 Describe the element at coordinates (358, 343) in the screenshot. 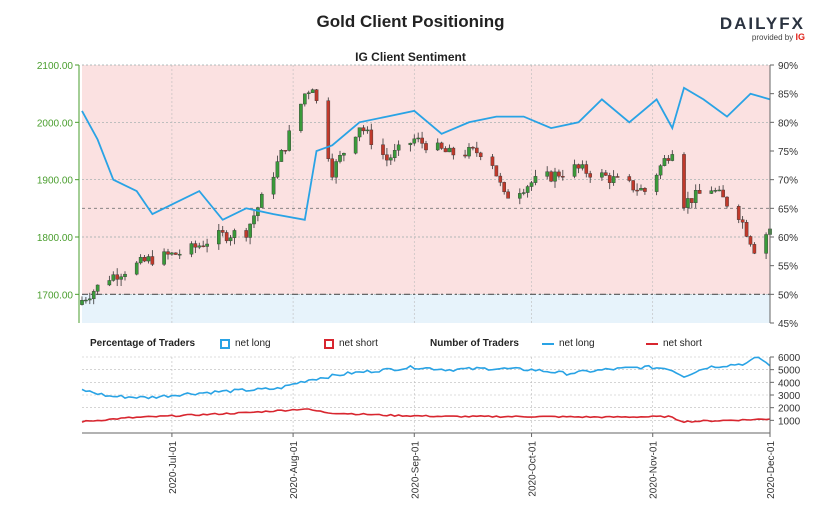

I see `legend-pct-short-label: net short` at that location.